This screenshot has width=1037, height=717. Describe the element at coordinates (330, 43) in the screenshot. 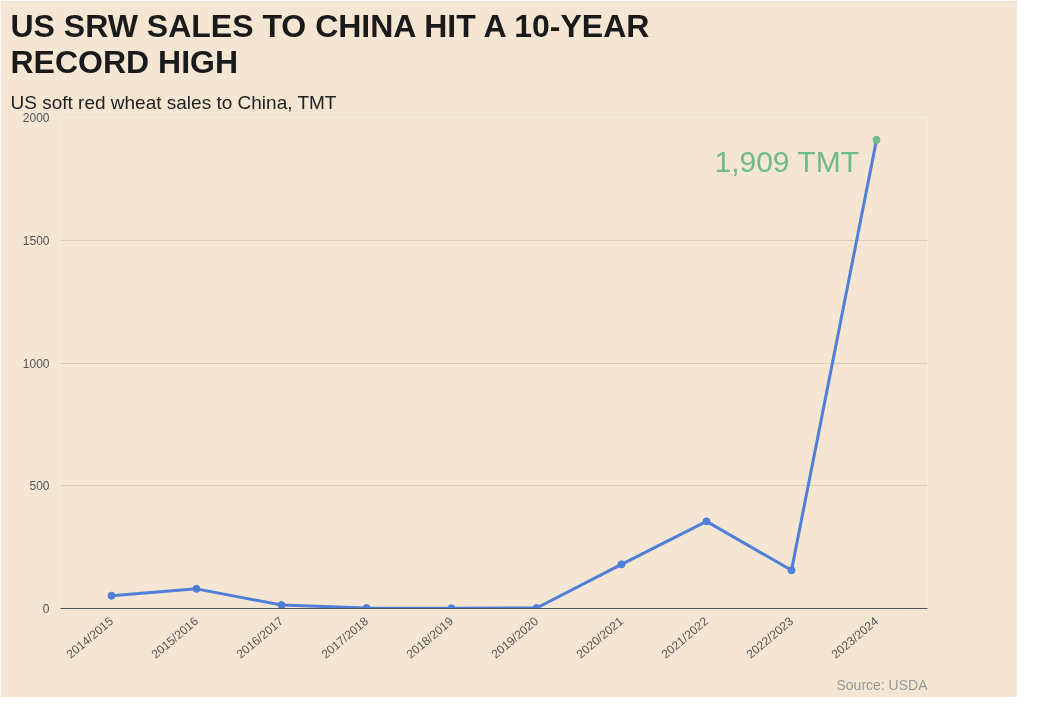

I see `chart-title: US SRW SALES TO CHINA HIT A 10-YEAR RECORD HIGH` at that location.